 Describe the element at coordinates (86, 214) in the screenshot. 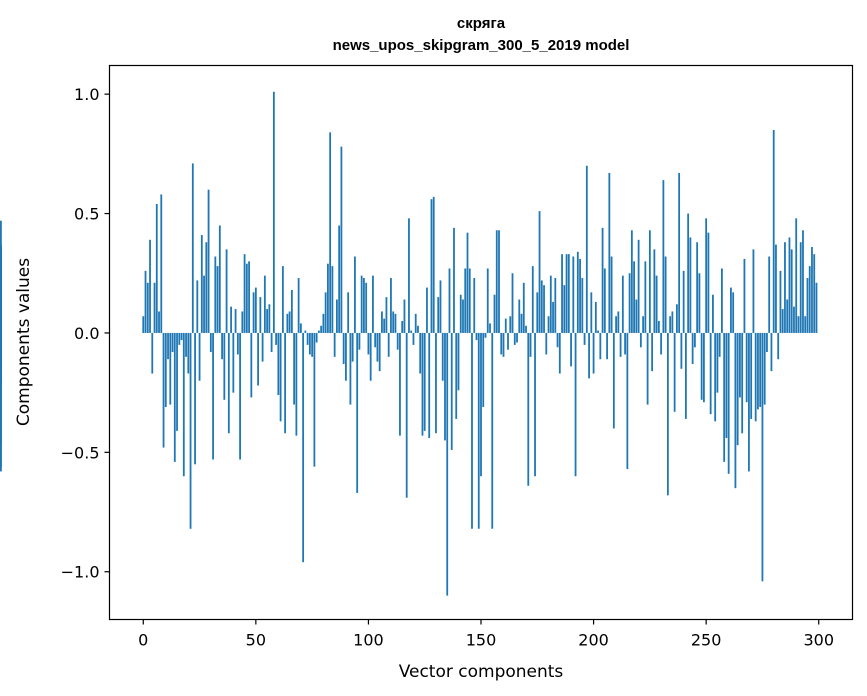

I see `y-tick-label: 0.5` at that location.